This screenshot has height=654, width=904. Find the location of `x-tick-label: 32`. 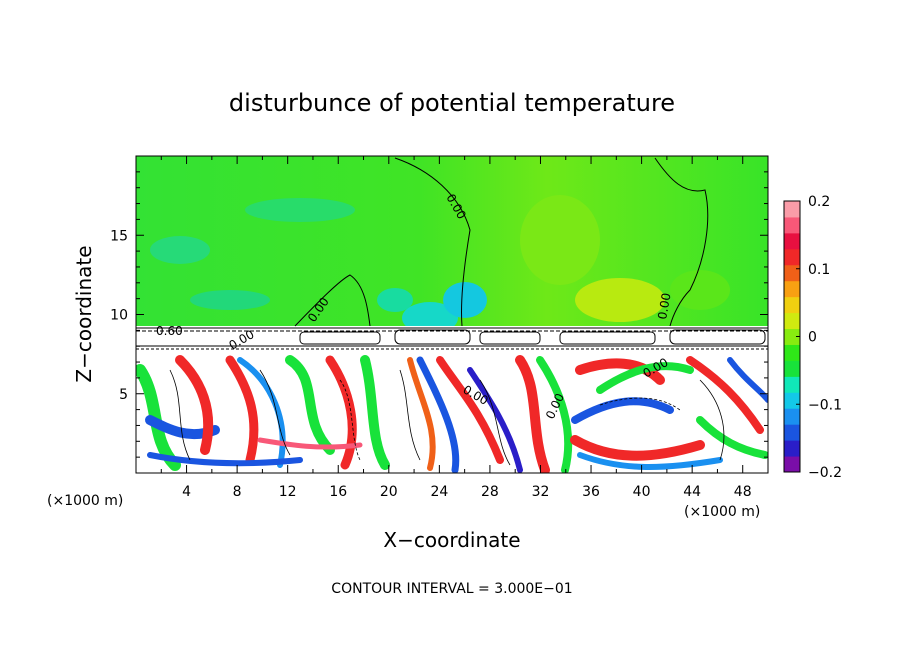

x-tick-label: 32 is located at coordinates (541, 492).